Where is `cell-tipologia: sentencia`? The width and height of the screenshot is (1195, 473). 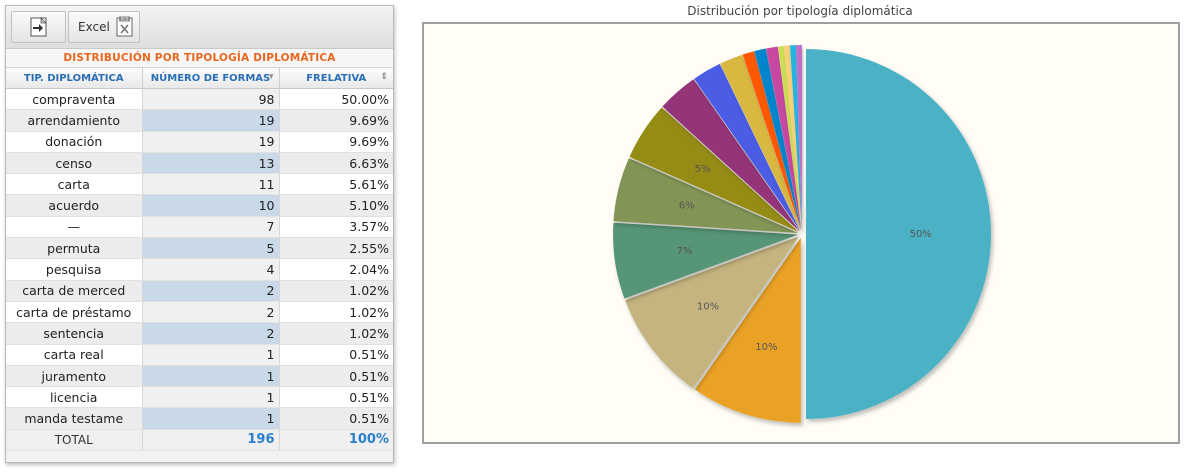
cell-tipologia: sentencia is located at coordinates (74, 333).